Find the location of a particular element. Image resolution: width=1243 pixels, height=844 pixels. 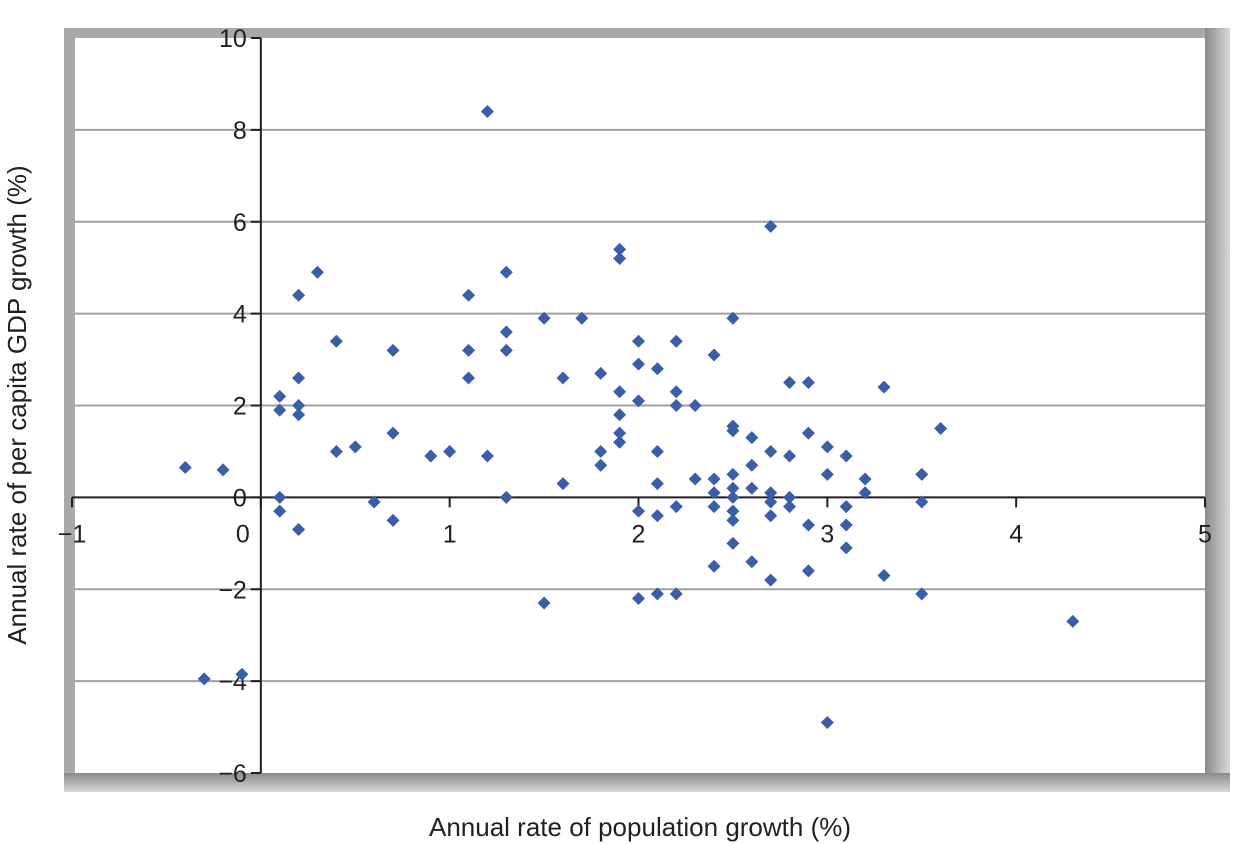

x-tick-label: 1 is located at coordinates (450, 534).